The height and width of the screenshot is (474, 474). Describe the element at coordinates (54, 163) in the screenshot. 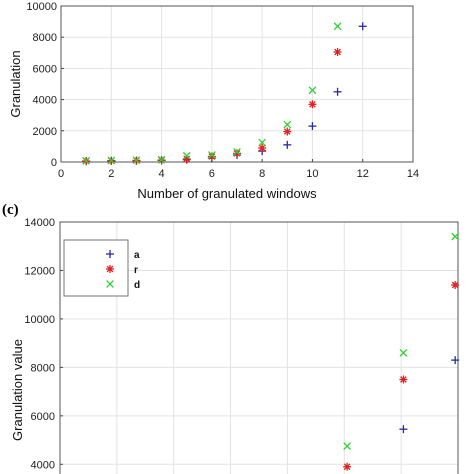

I see `y-tick-label: 0` at that location.